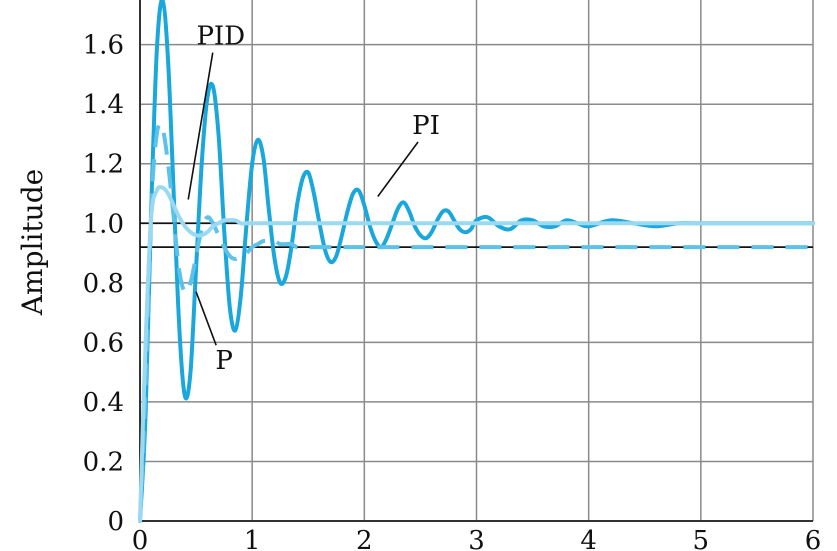 The image size is (837, 551). Describe the element at coordinates (200, 126) in the screenshot. I see `annotation-leader-pid` at that location.